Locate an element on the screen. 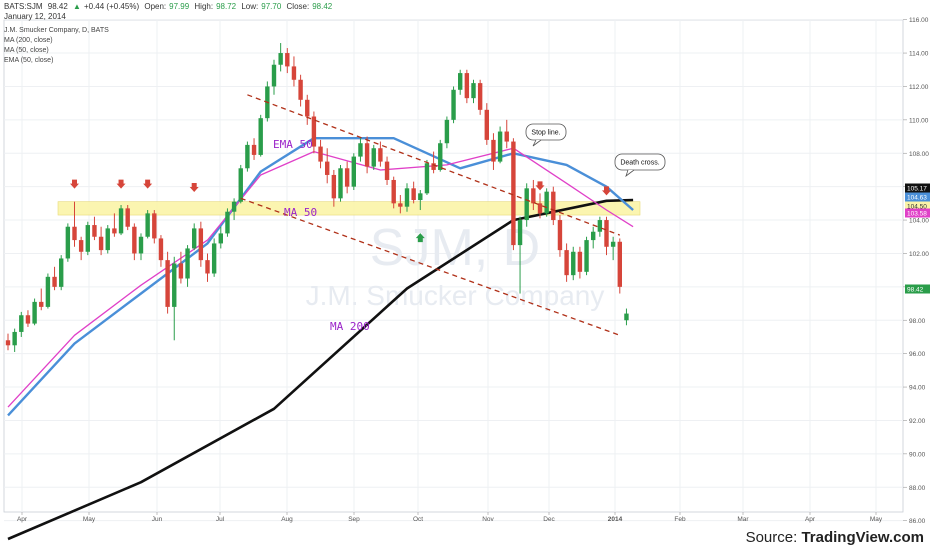 The image size is (932, 555). x-tick-label: Apr is located at coordinates (22, 519).